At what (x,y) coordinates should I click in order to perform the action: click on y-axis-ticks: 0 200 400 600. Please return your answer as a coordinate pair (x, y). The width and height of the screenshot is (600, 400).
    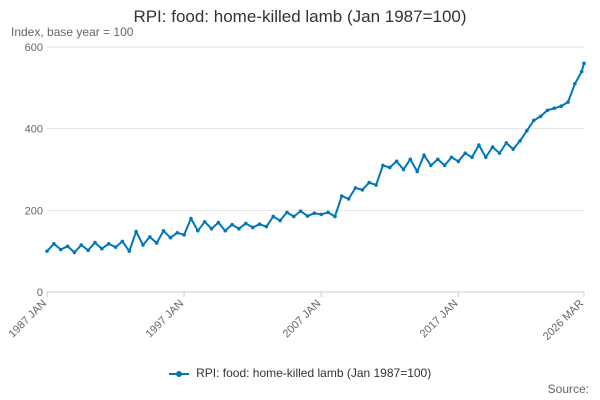
    Looking at the image, I should click on (34, 170).